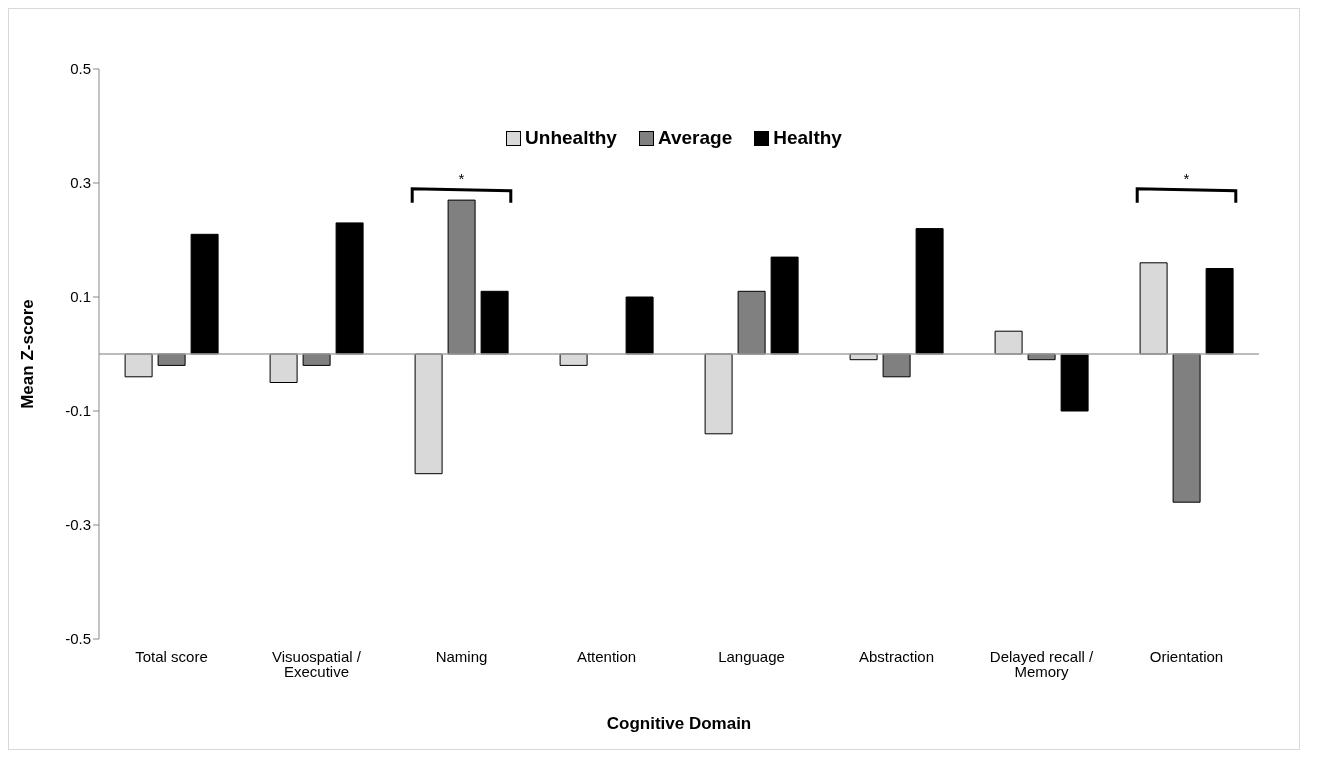  What do you see at coordinates (80, 297) in the screenshot?
I see `y-tick-label: 0.1` at bounding box center [80, 297].